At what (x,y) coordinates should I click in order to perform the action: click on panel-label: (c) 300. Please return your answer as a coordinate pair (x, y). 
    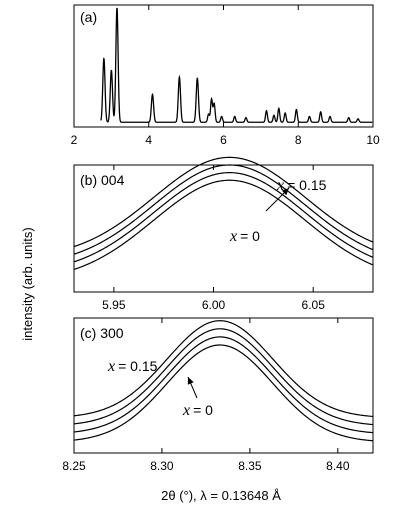
    Looking at the image, I should click on (102, 333).